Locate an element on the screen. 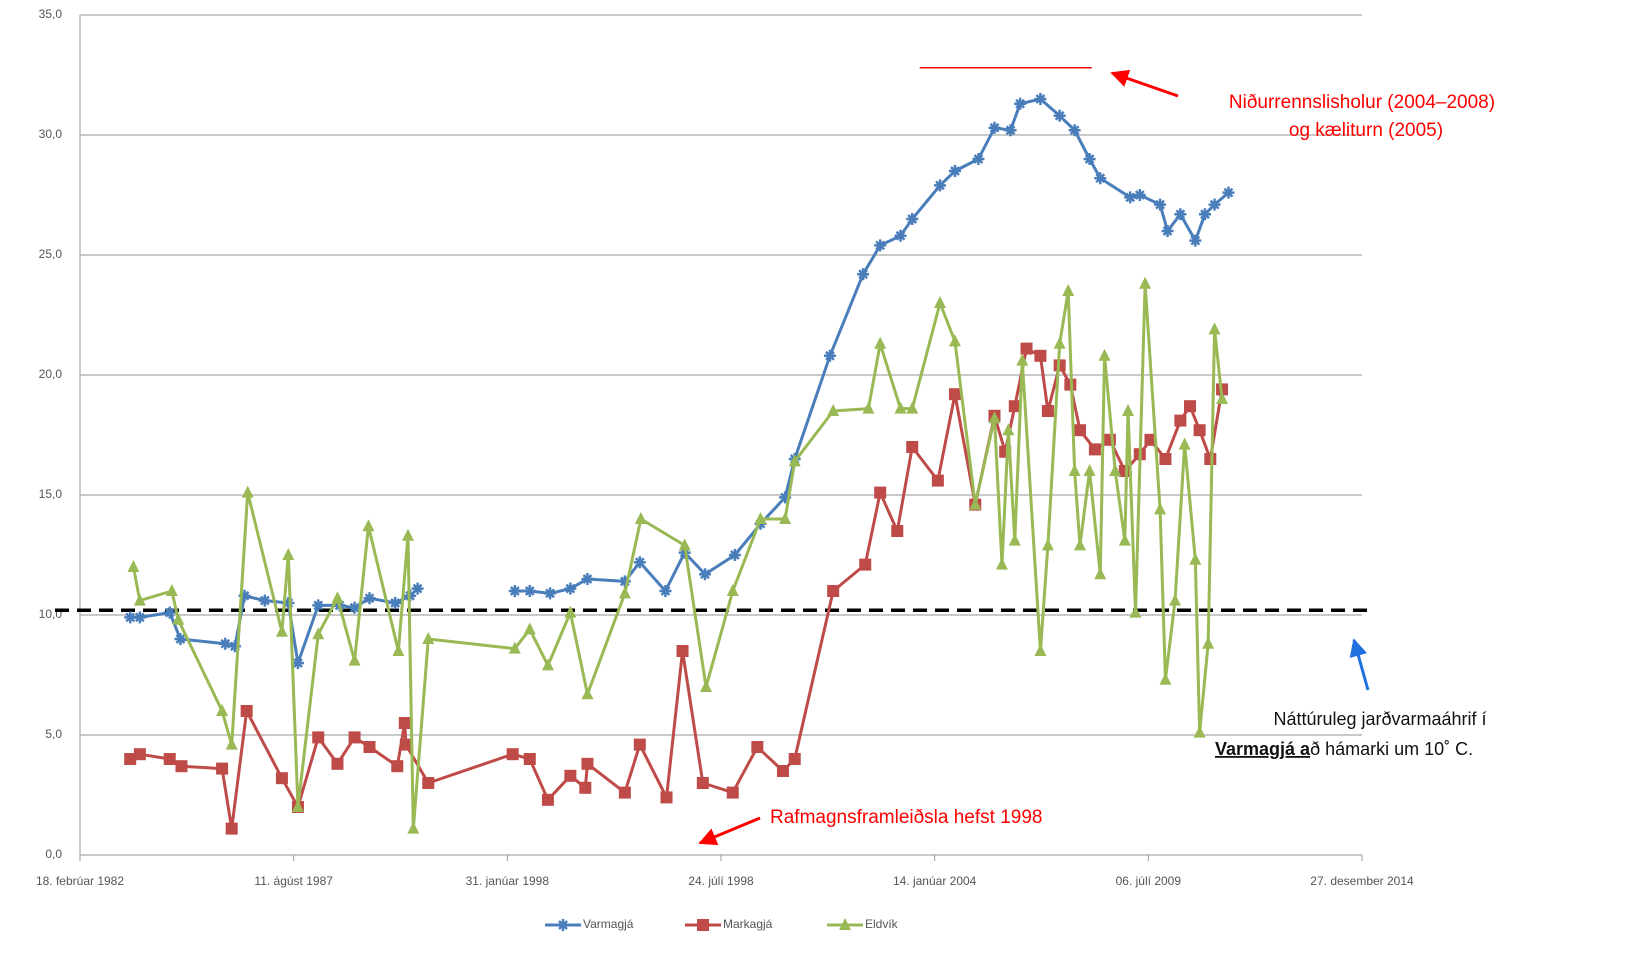 Image resolution: width=1639 pixels, height=980 pixels. y-tick-label: 35,0 is located at coordinates (51, 14).